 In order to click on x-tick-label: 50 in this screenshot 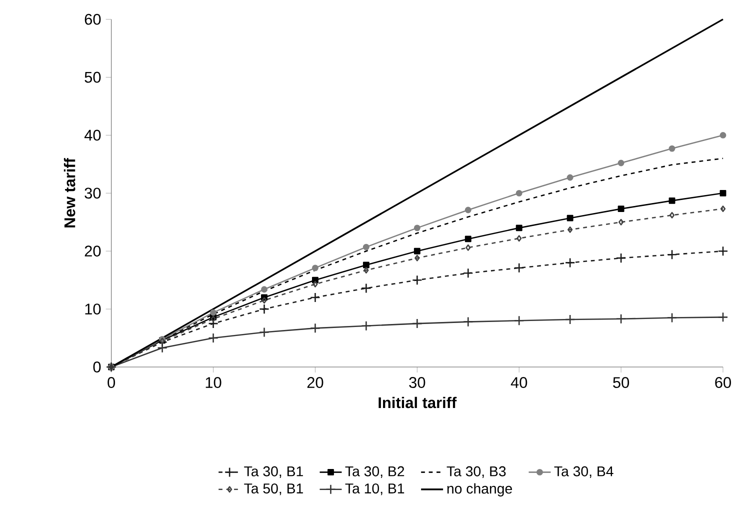, I will do `click(621, 382)`.